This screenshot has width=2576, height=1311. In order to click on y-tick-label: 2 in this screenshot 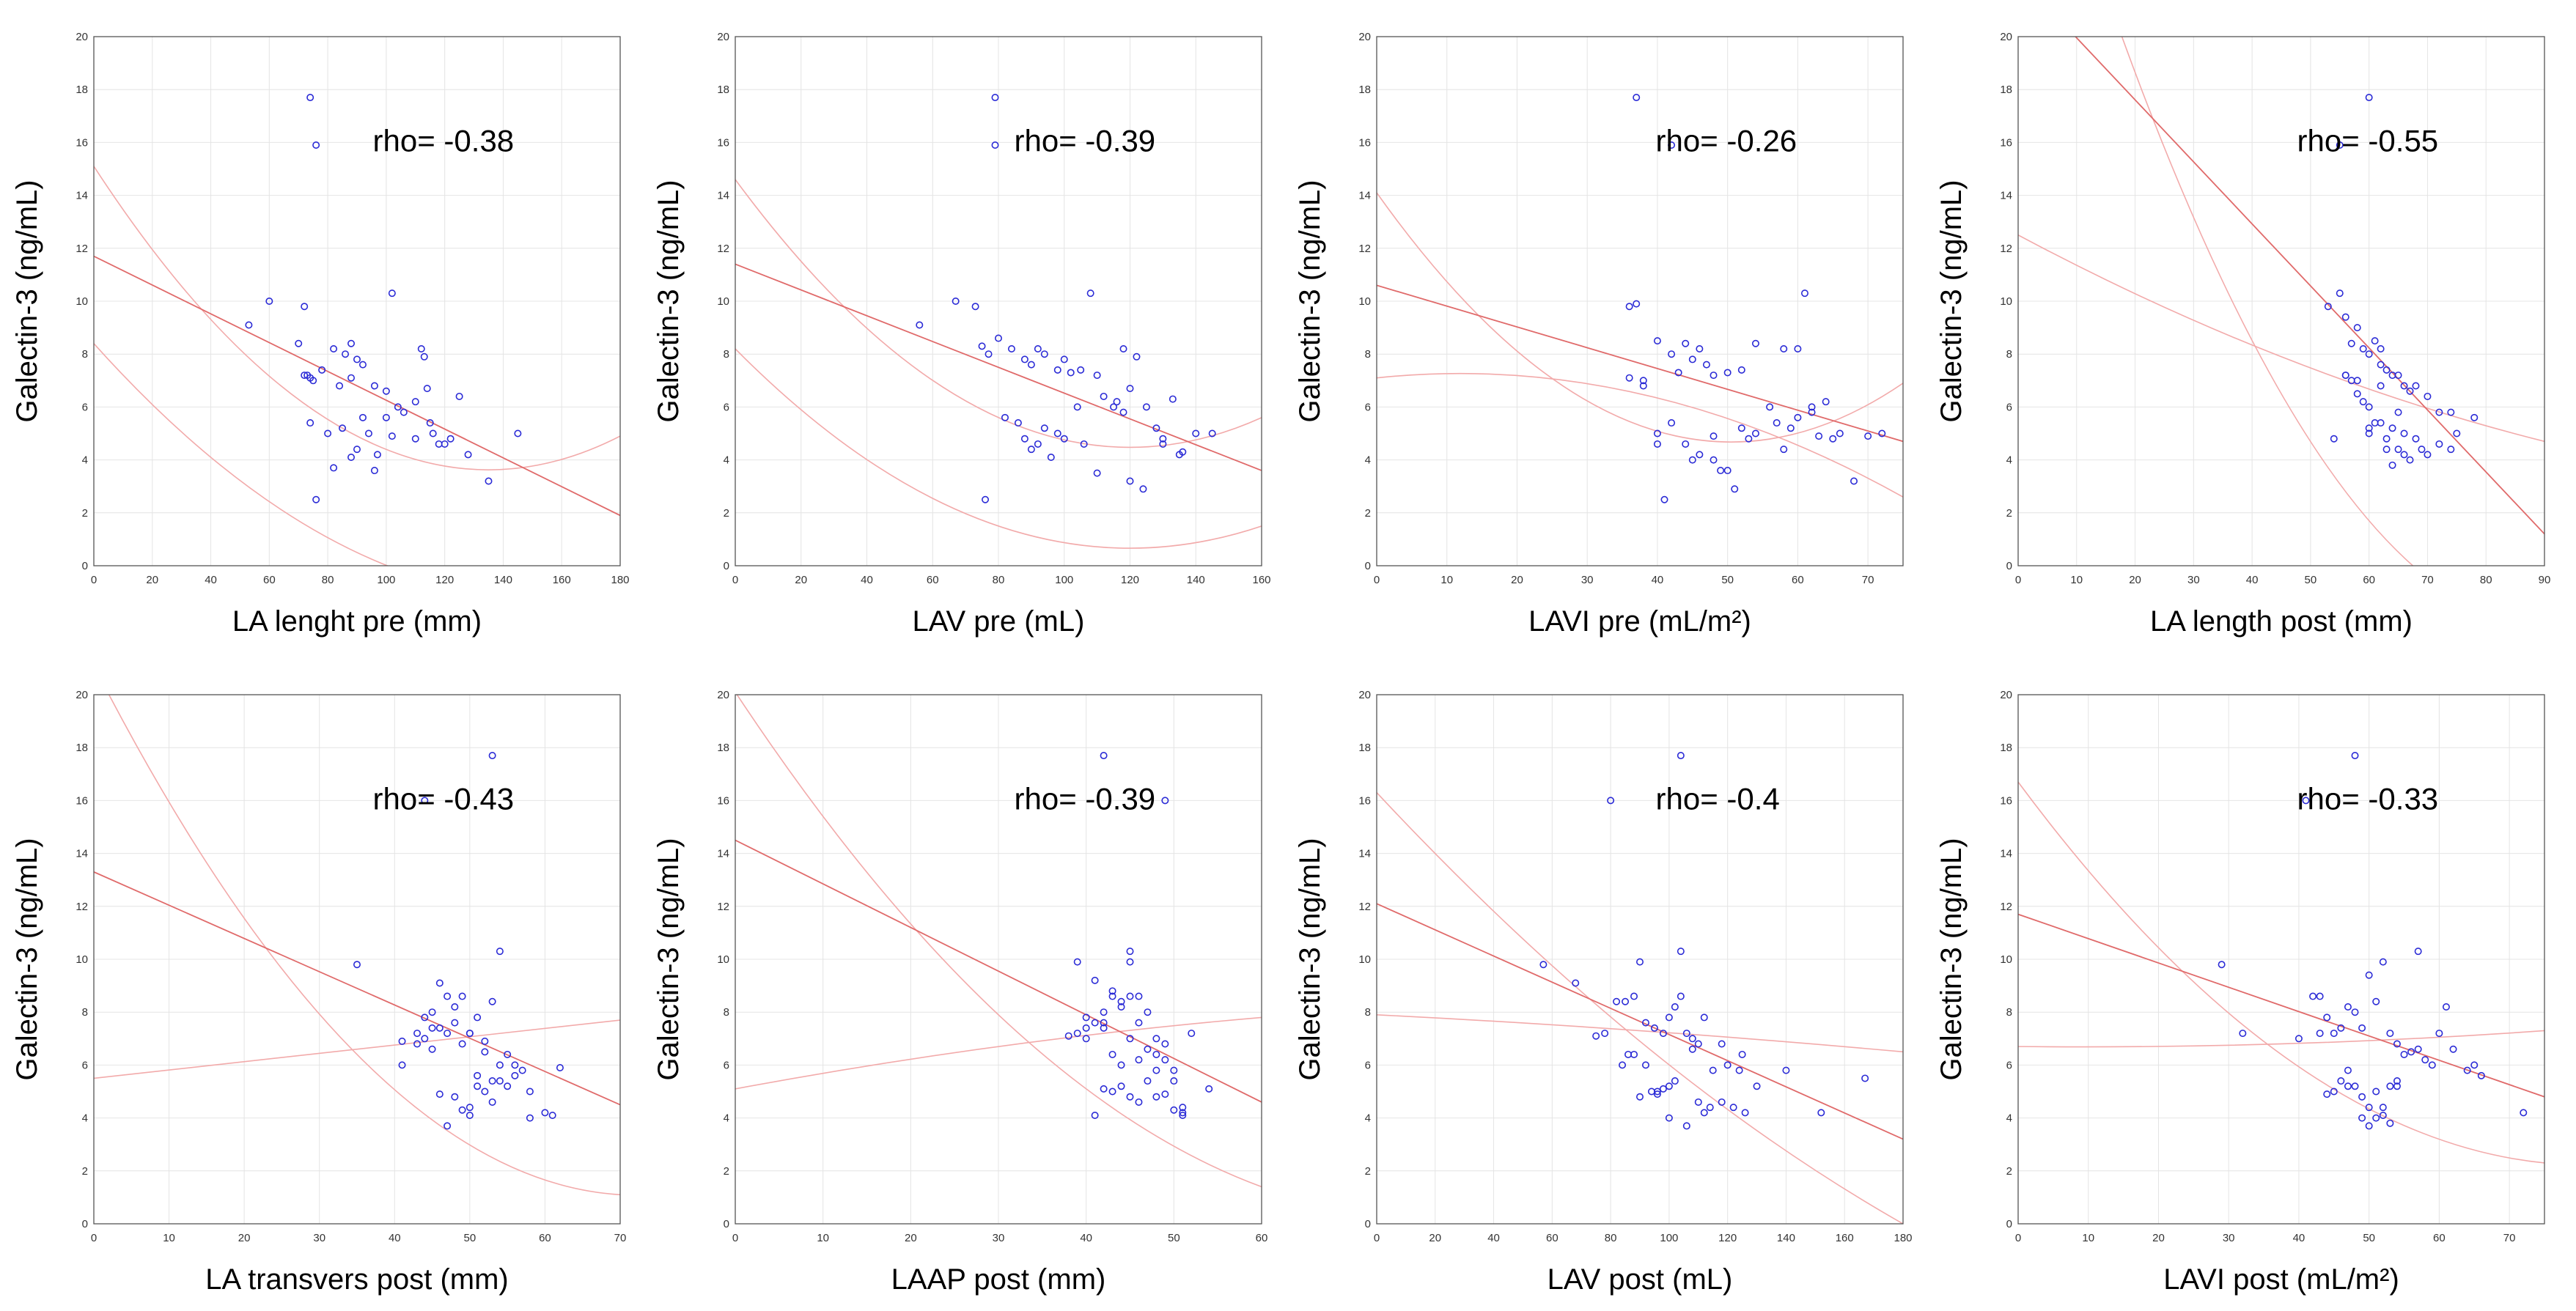, I will do `click(1368, 1171)`.